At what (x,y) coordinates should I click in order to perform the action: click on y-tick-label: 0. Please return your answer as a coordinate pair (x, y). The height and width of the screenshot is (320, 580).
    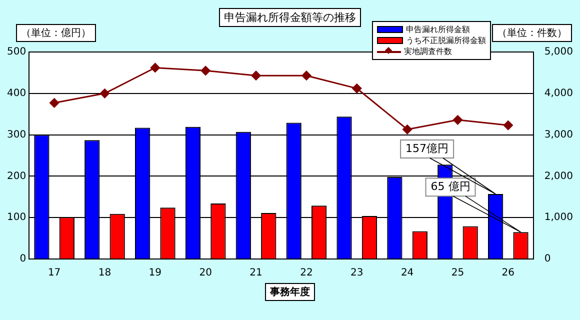
    Looking at the image, I should click on (23, 259).